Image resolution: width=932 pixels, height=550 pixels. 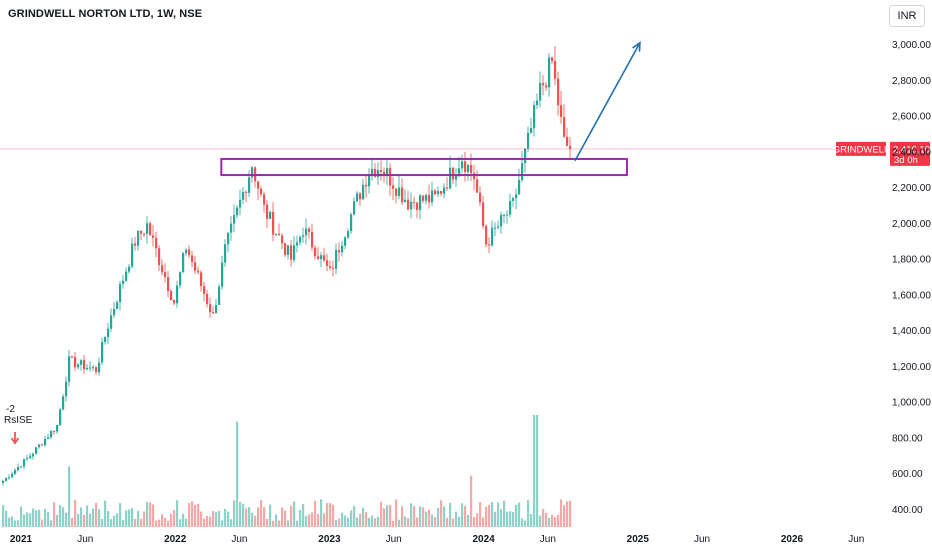 What do you see at coordinates (424, 167) in the screenshot?
I see `support-zone-rectangle` at bounding box center [424, 167].